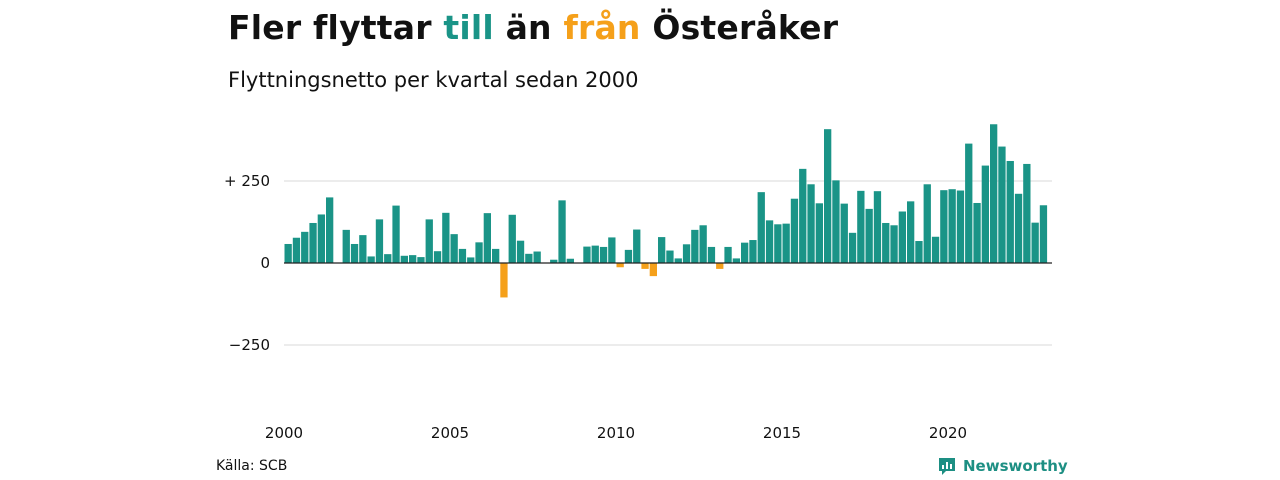 The image size is (1280, 480). What do you see at coordinates (249, 345) in the screenshot?
I see `y-tick-label: −250` at bounding box center [249, 345].